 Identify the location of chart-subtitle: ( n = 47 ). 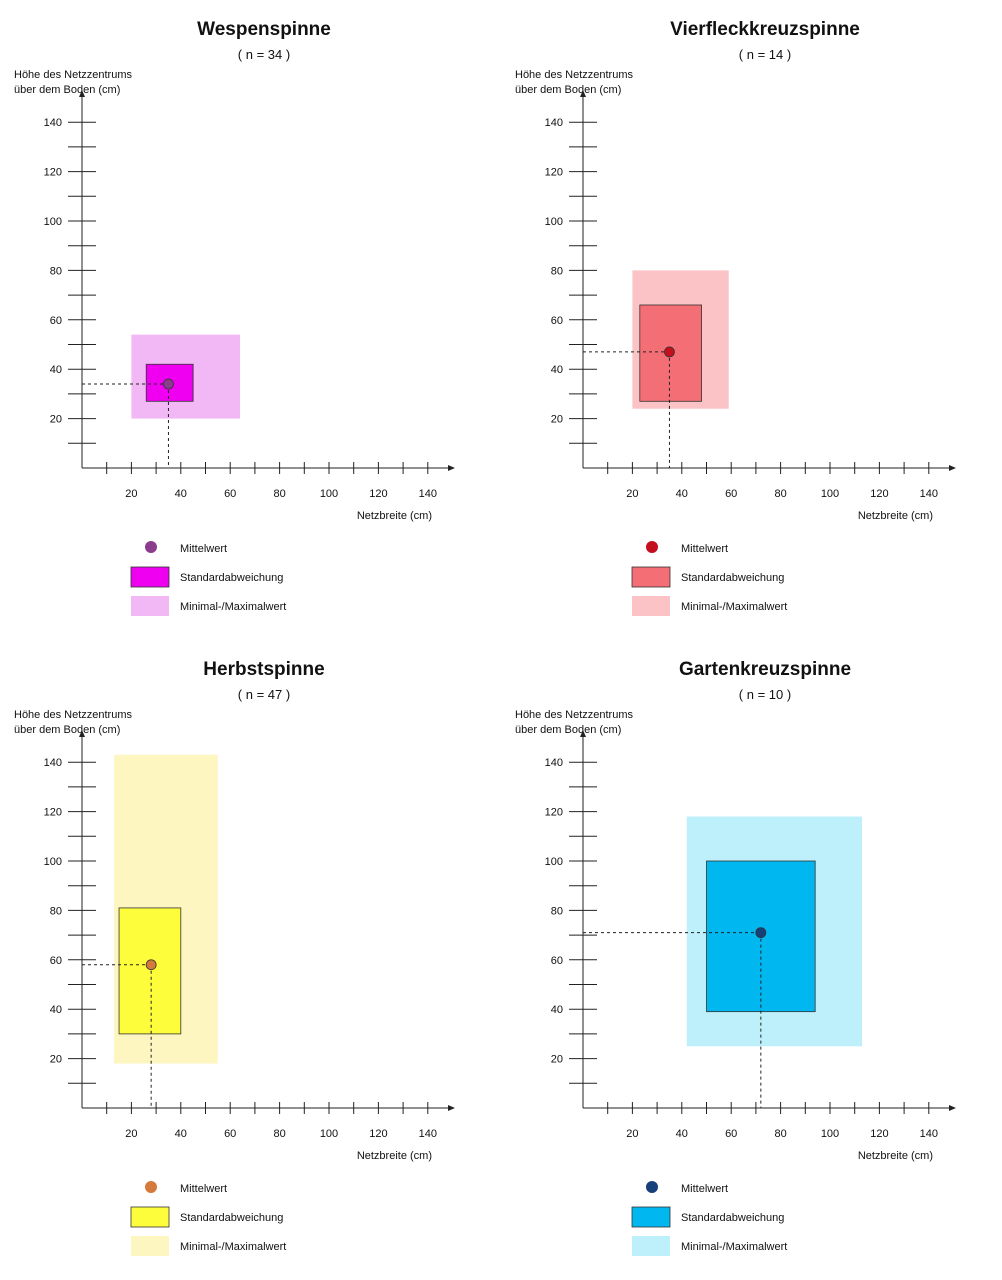
(264, 694).